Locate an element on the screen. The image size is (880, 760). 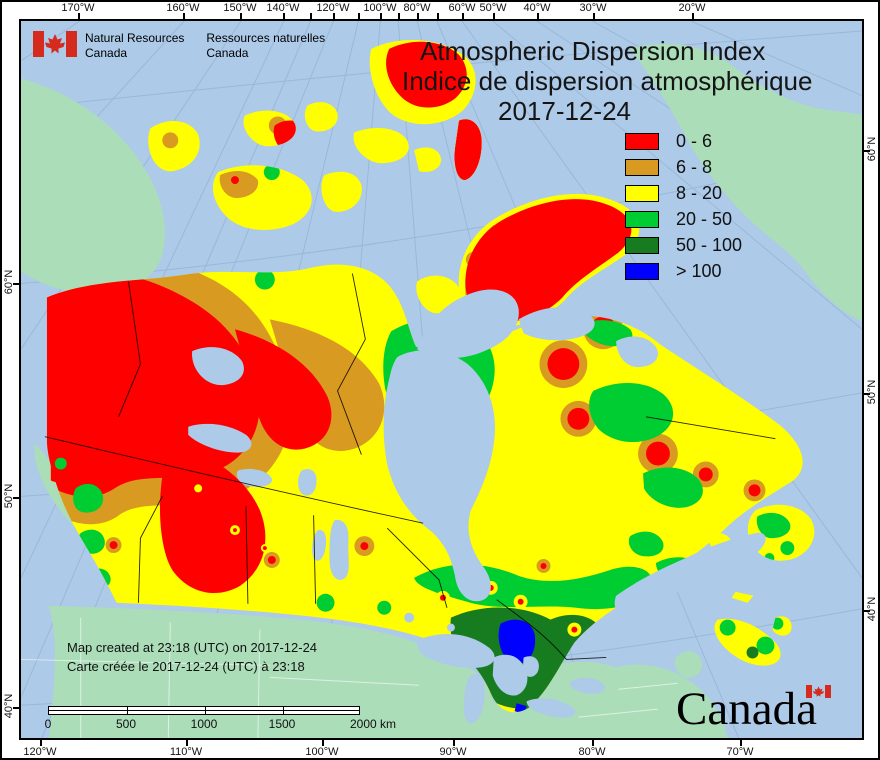
legend-row: 20 - 50 is located at coordinates (683, 219).